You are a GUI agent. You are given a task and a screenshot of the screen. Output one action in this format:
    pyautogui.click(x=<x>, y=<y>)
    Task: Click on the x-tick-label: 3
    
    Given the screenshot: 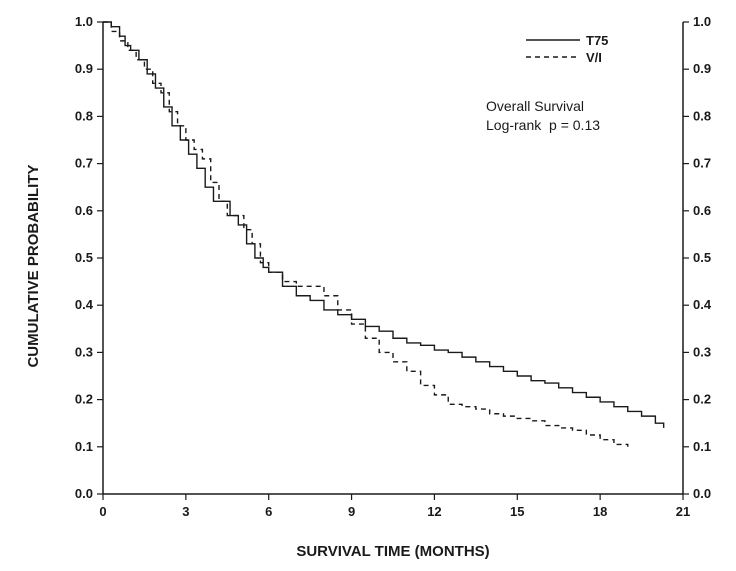 What is the action you would take?
    pyautogui.click(x=185, y=511)
    